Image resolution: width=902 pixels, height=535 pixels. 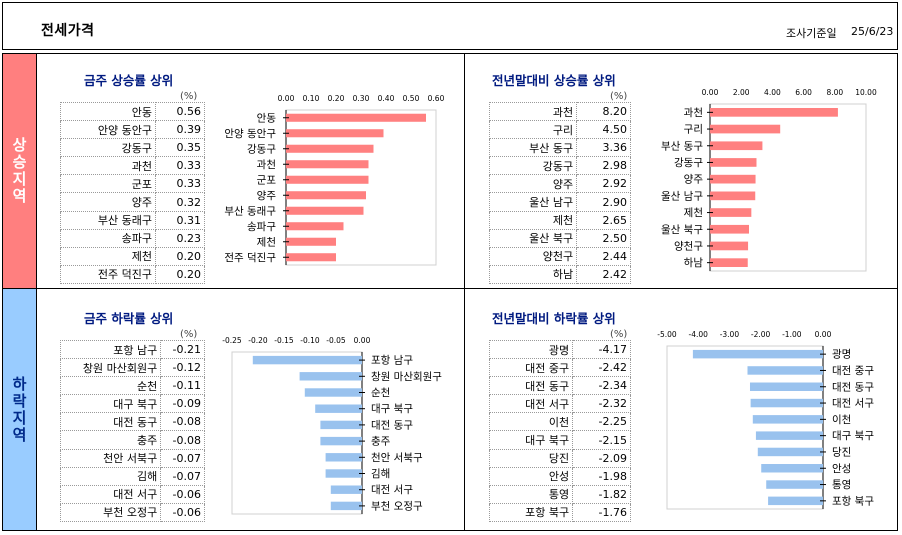 What do you see at coordinates (182, 404) in the screenshot?
I see `change-rate-value: -0.09` at bounding box center [182, 404].